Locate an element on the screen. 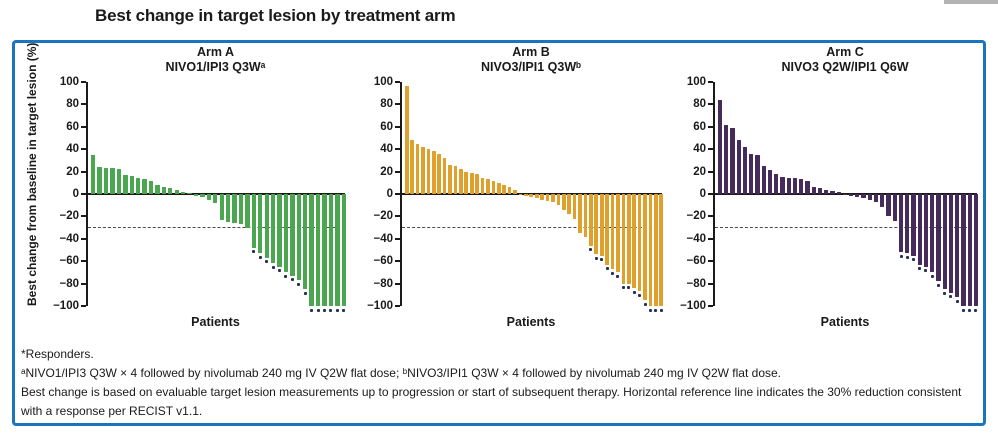 Image resolution: width=998 pixels, height=434 pixels. arm-c-header: Arm C NIVO3 Q2W/IPI1 Q6W is located at coordinates (845, 61).